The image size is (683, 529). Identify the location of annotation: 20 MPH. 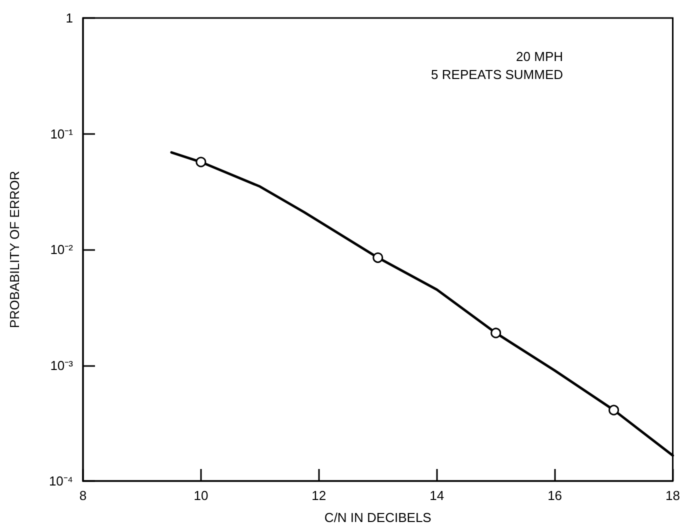
(540, 56).